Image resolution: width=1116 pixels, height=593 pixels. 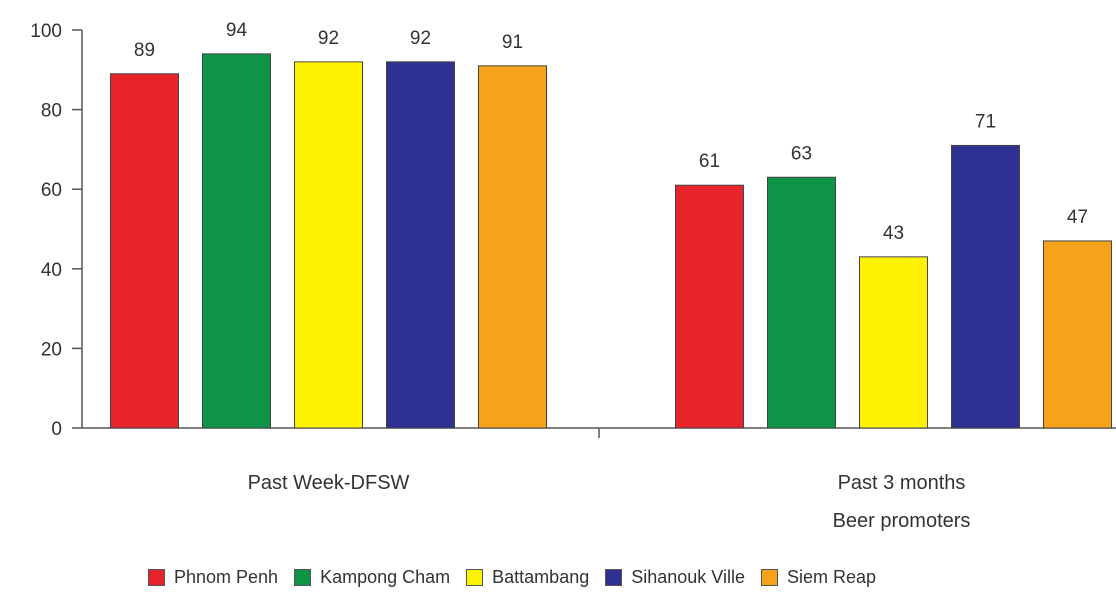 What do you see at coordinates (801, 153) in the screenshot?
I see `data-label: 63` at bounding box center [801, 153].